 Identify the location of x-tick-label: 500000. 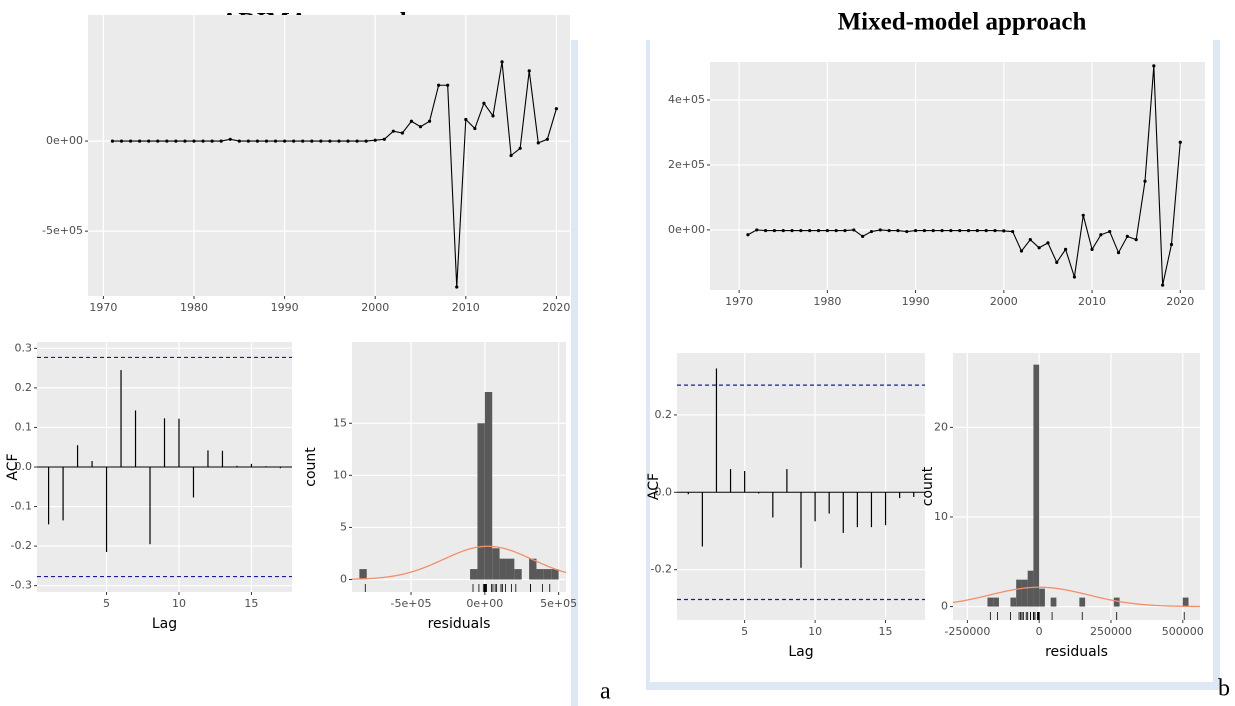
(1183, 631).